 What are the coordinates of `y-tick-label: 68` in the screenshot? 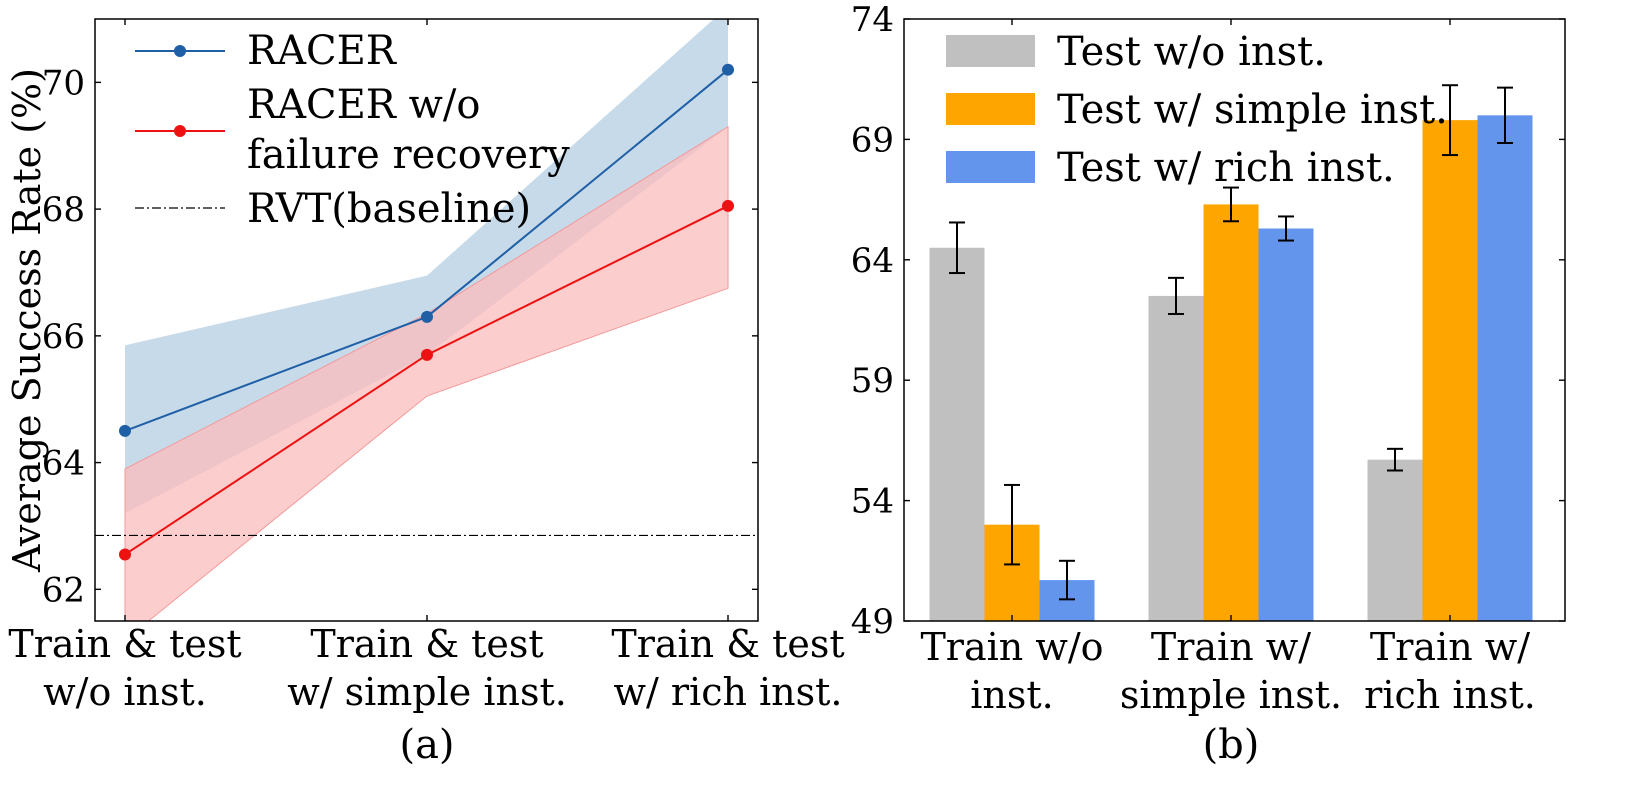 It's located at (63, 210).